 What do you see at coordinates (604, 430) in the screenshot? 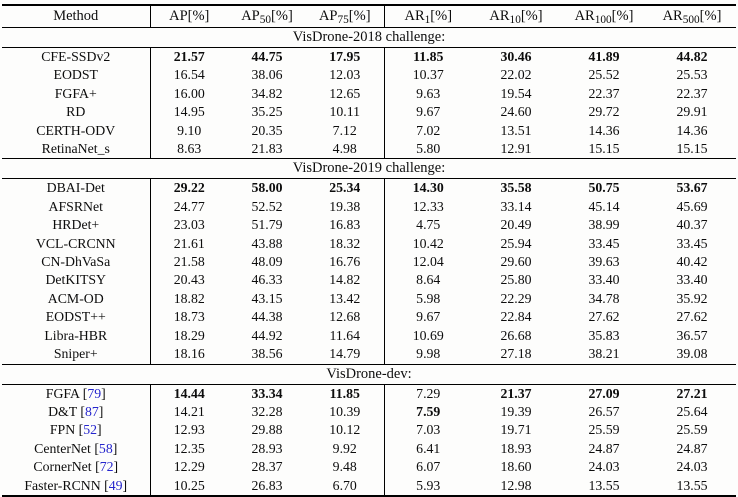
I see `value-cell: 25.59` at bounding box center [604, 430].